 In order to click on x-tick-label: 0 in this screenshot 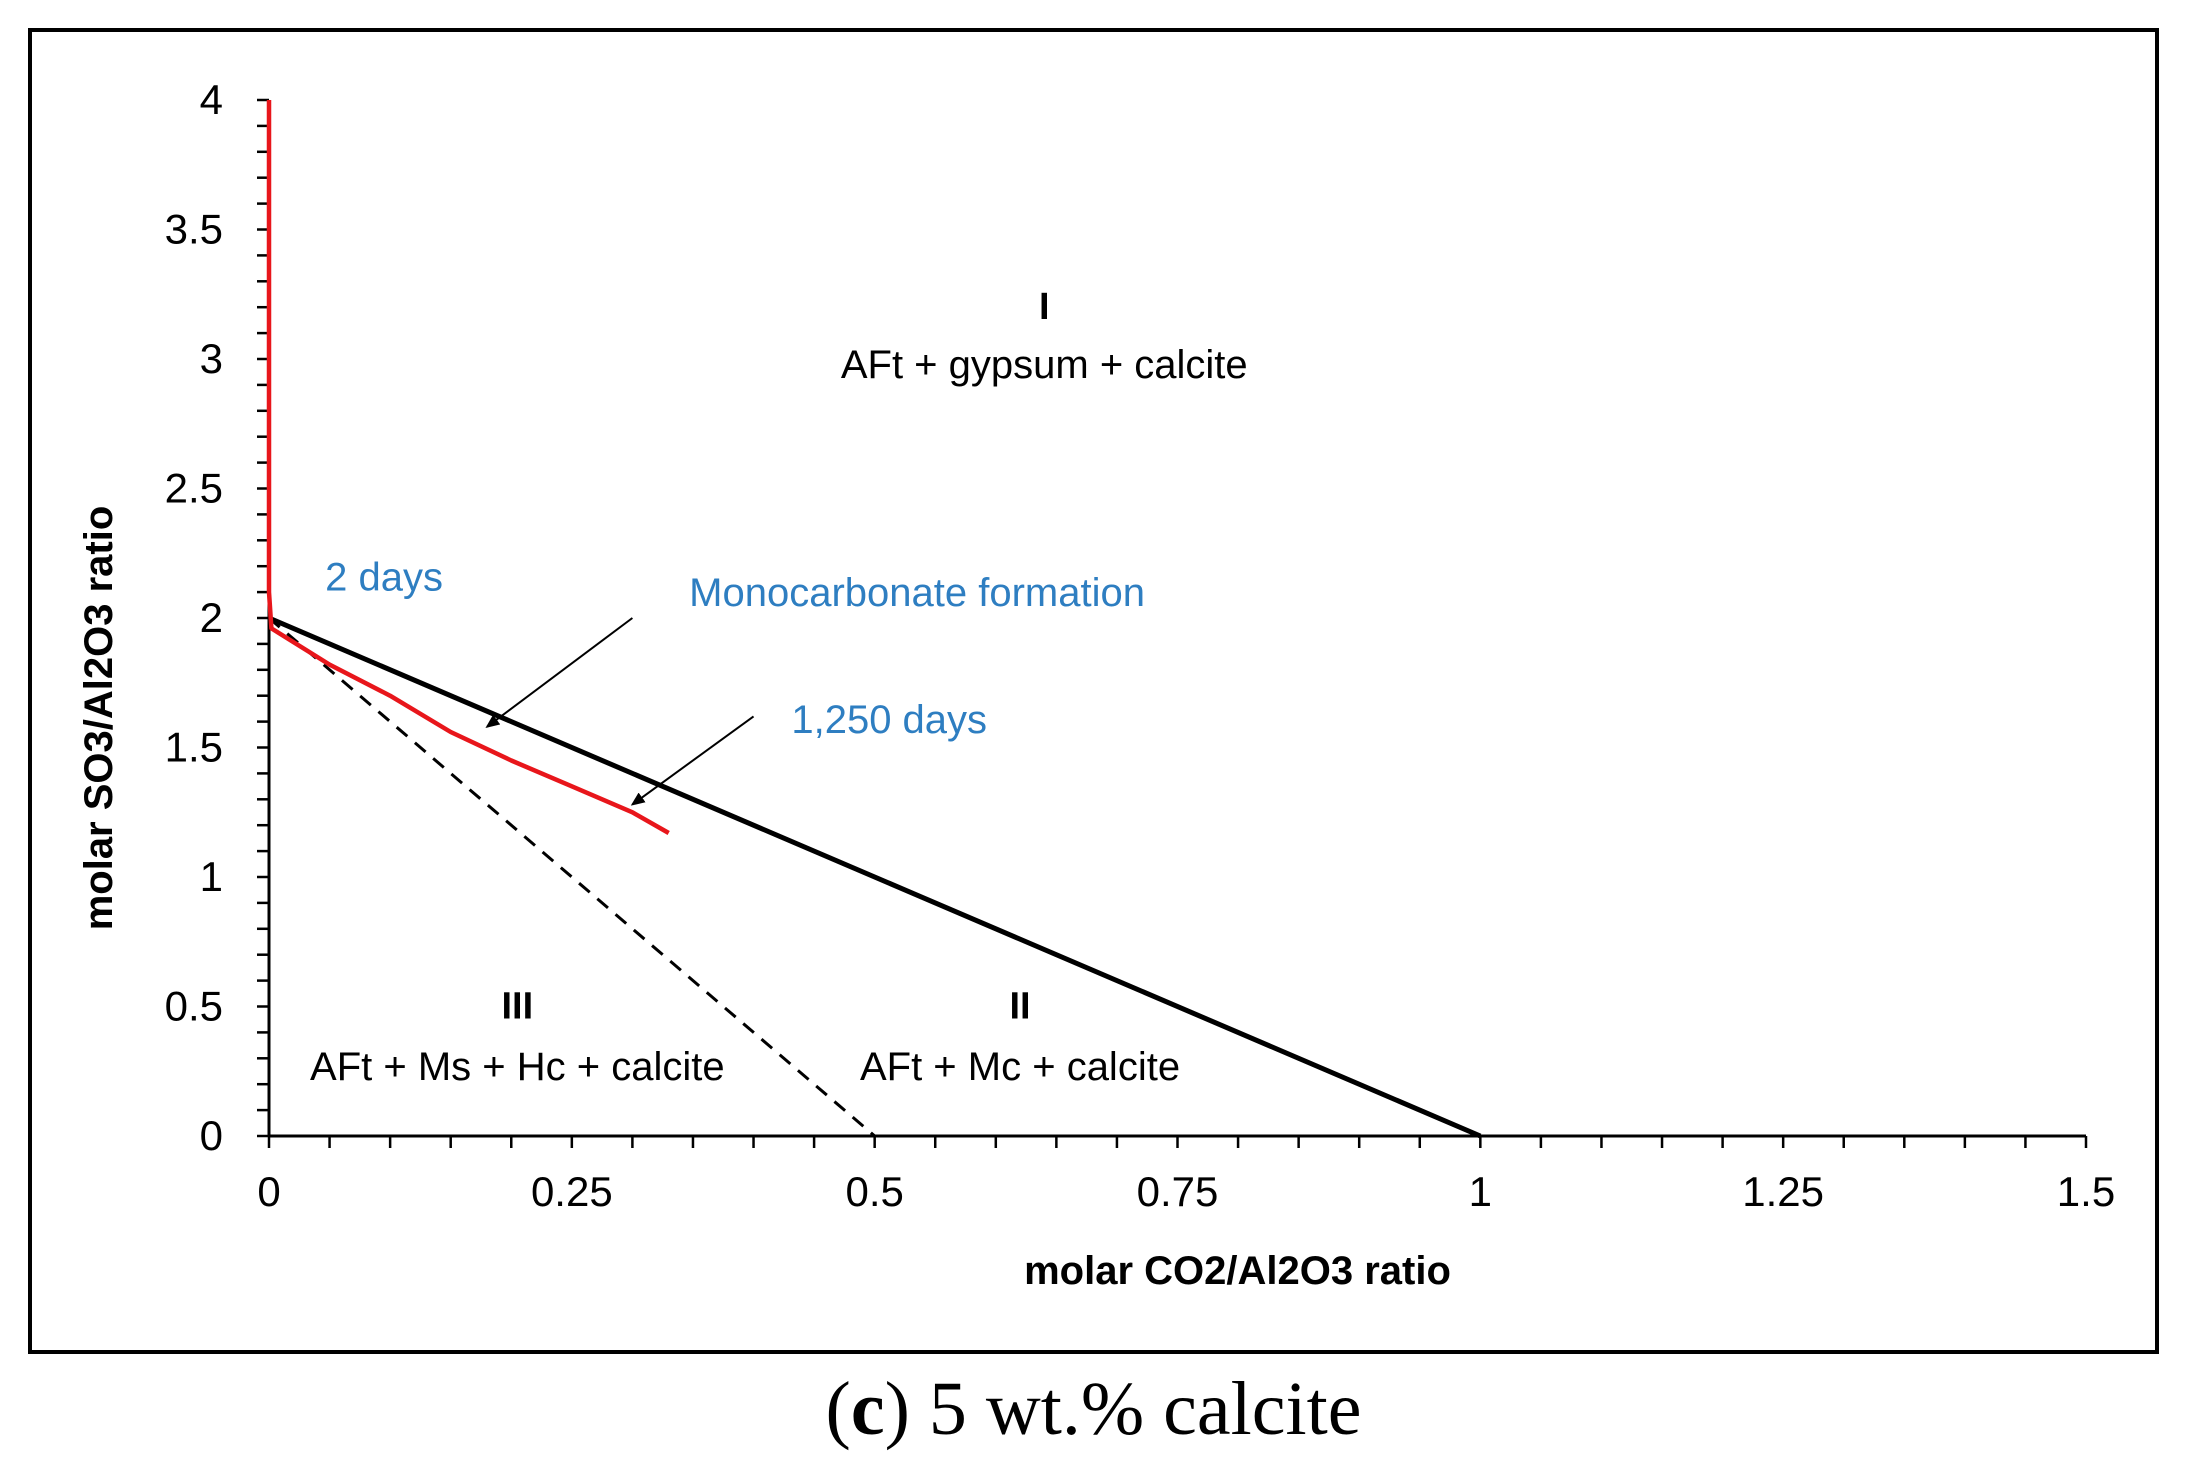, I will do `click(268, 1191)`.